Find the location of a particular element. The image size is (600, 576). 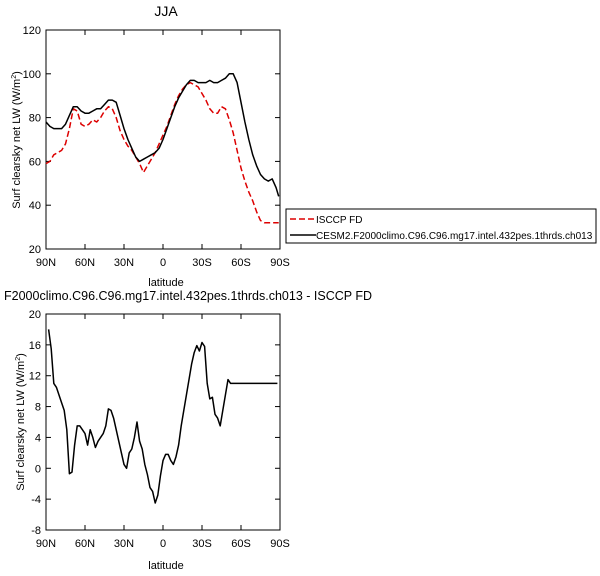

top-title: JJA is located at coordinates (166, 11).